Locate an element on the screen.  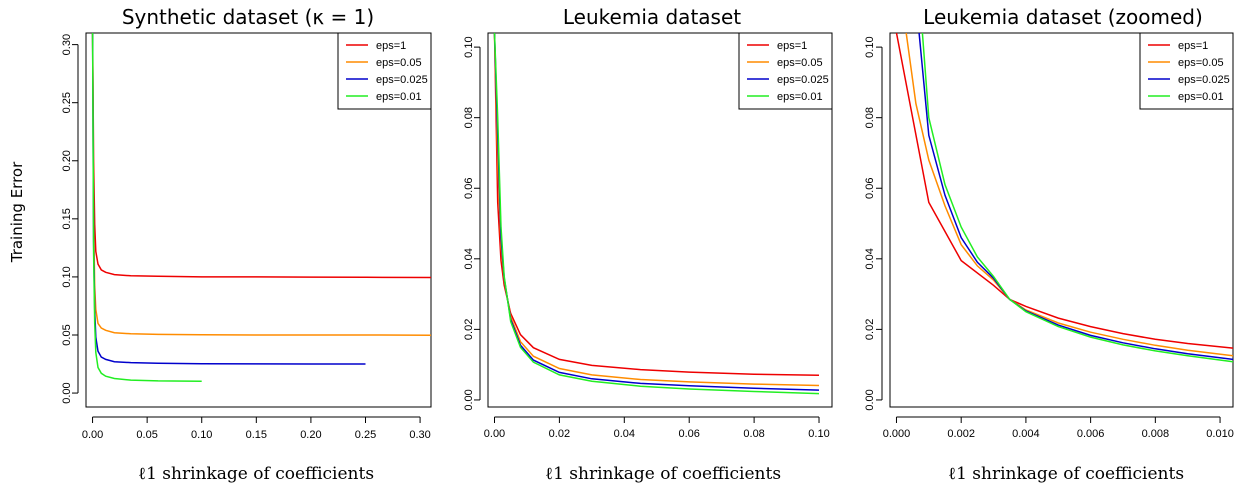
x-tick-label: 0.000 is located at coordinates (897, 434).